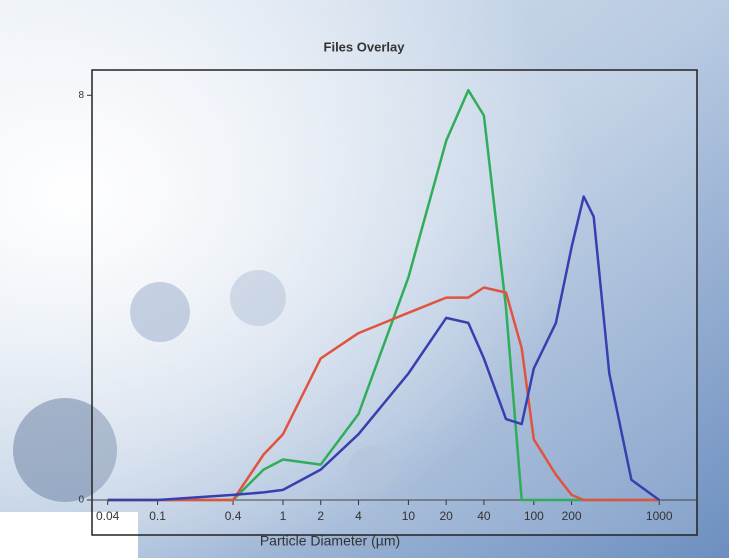 Image resolution: width=729 pixels, height=558 pixels. I want to click on x-tick-label: 0.04, so click(108, 516).